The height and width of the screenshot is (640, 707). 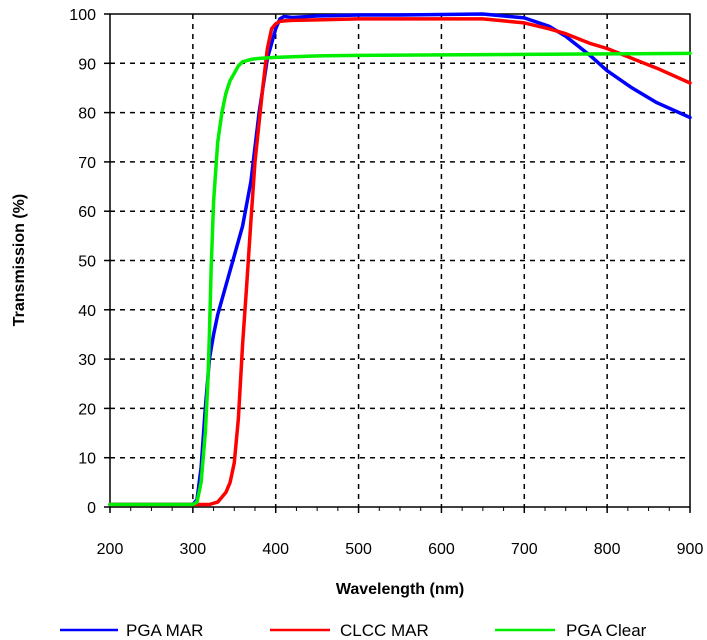 What do you see at coordinates (358, 549) in the screenshot?
I see `x-tick-label-500: 500` at bounding box center [358, 549].